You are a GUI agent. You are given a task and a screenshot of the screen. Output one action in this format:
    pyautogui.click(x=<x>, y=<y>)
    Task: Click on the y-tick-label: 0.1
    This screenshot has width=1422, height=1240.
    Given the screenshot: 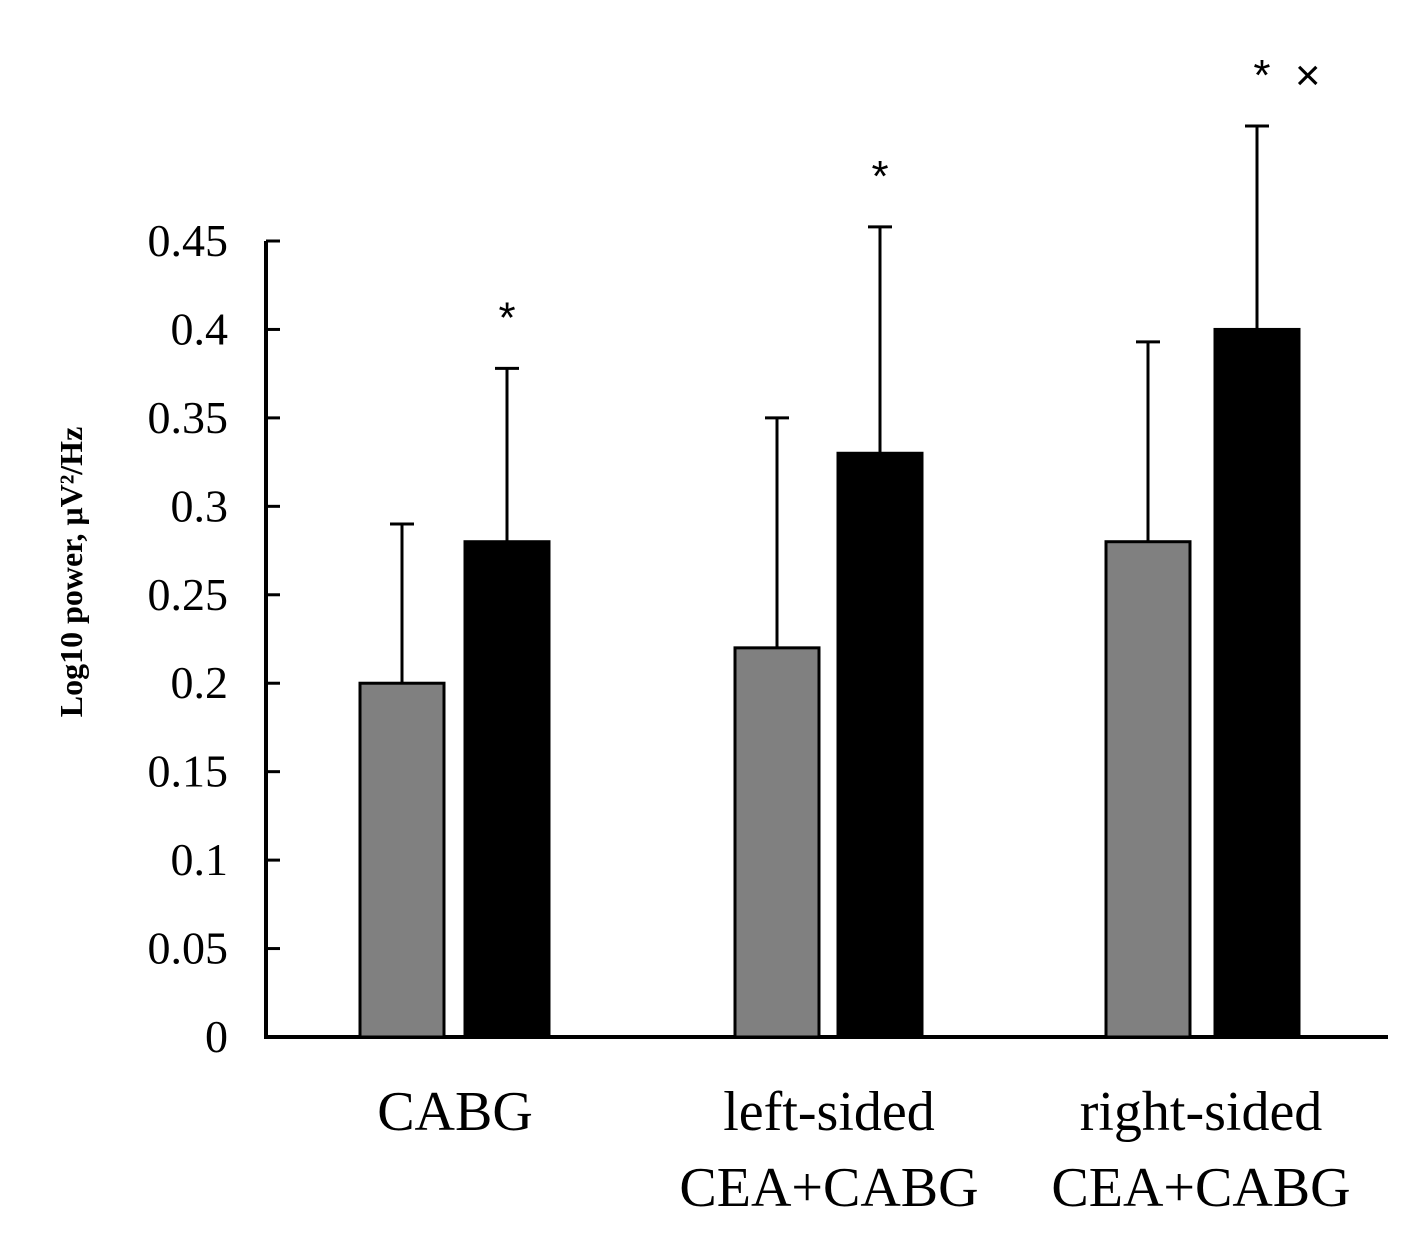 What is the action you would take?
    pyautogui.click(x=200, y=859)
    